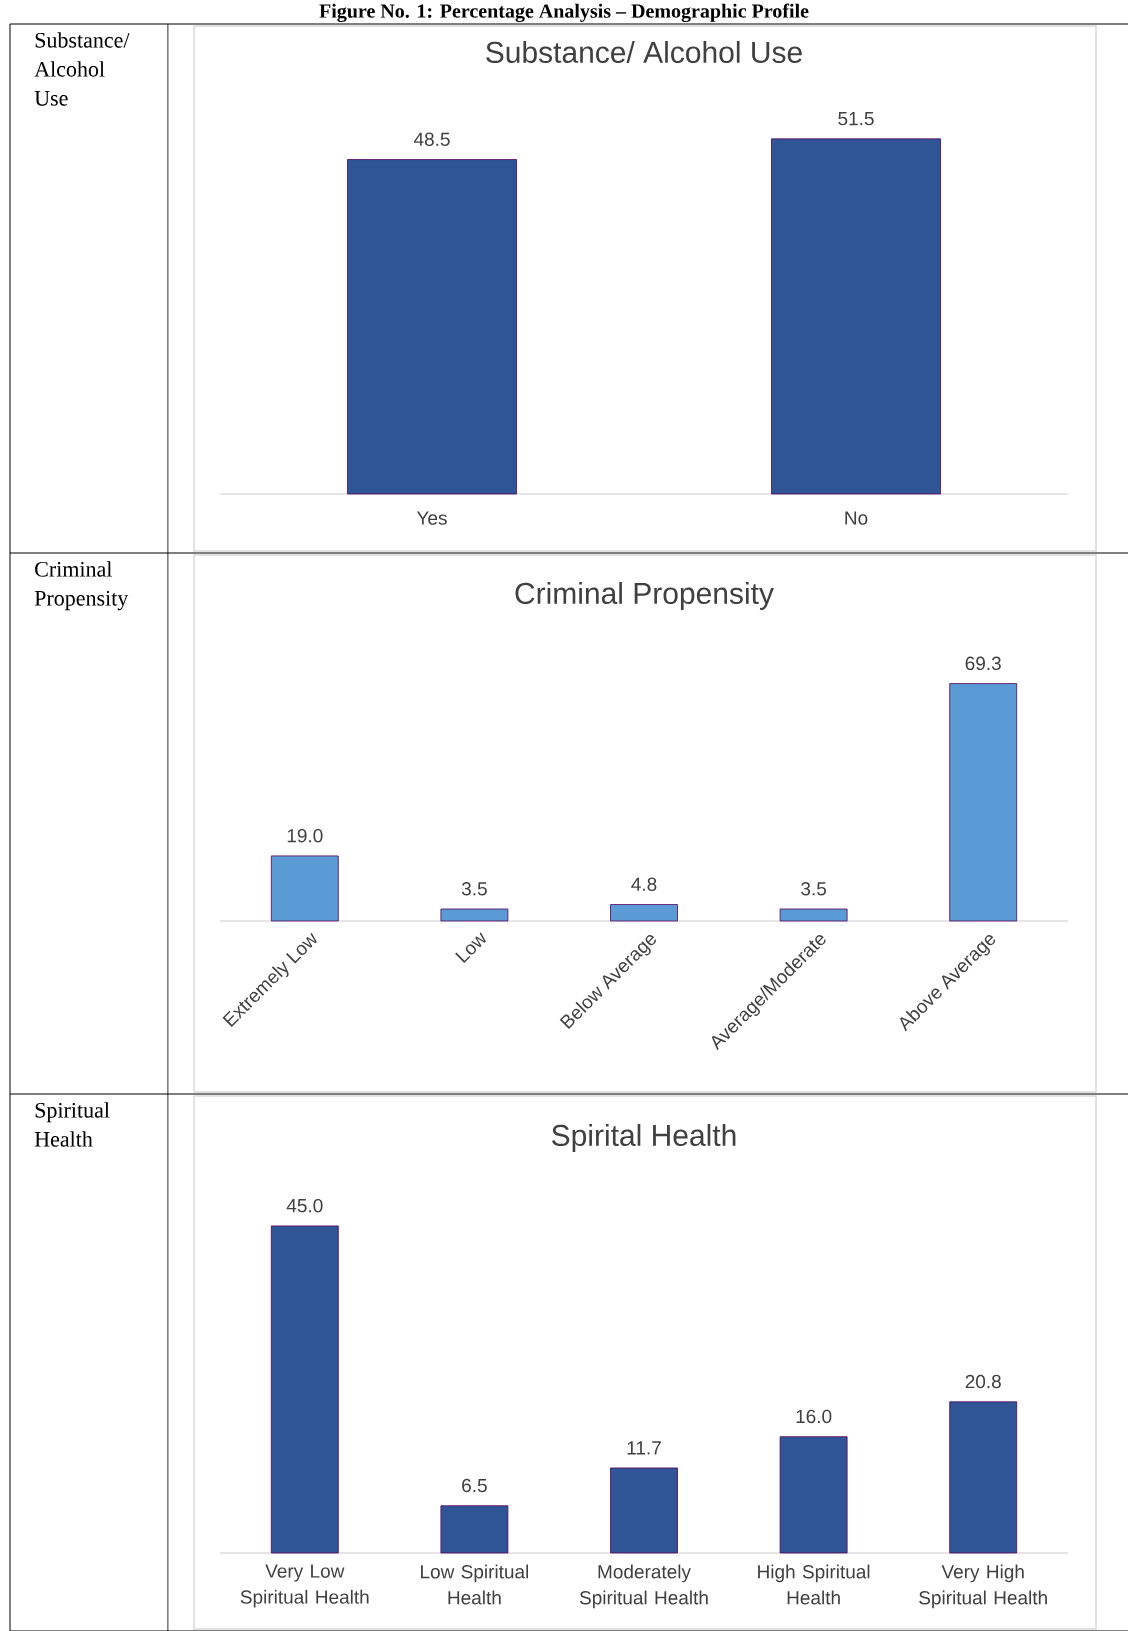  What do you see at coordinates (814, 1584) in the screenshot?
I see `x-tick-label: High Spiritual Health` at bounding box center [814, 1584].